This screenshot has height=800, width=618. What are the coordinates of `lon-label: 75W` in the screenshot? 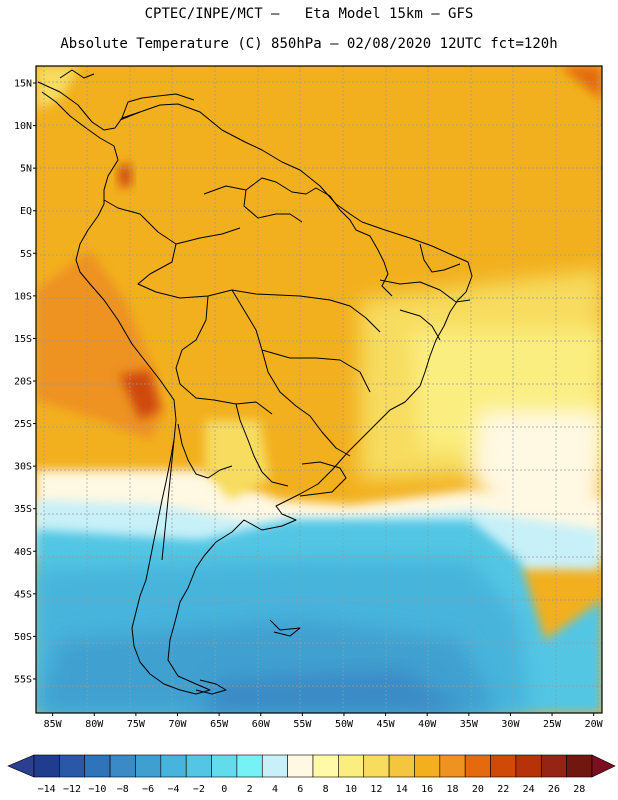 It's located at (136, 724).